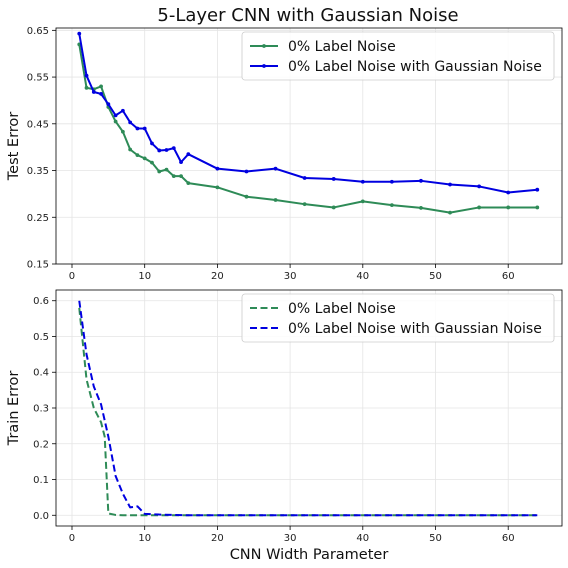 The image size is (568, 568). I want to click on y-axis-label: Train Error, so click(14, 409).